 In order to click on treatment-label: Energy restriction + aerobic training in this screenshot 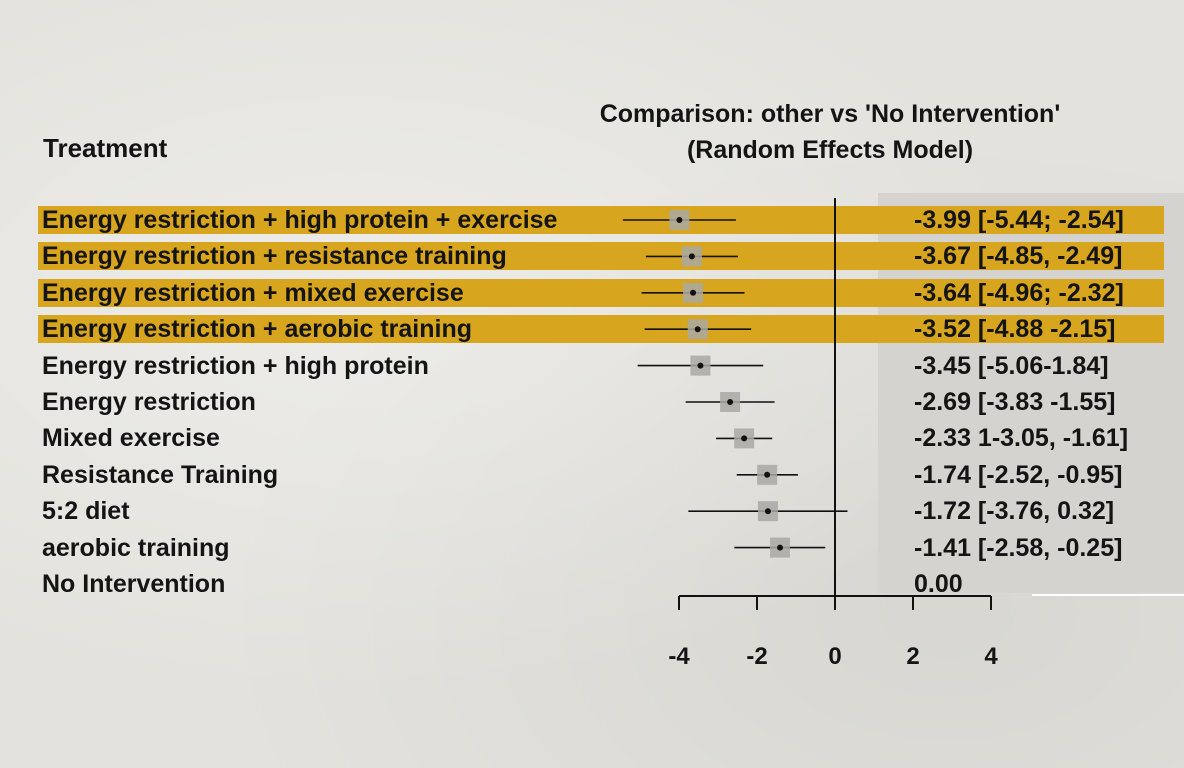, I will do `click(257, 329)`.